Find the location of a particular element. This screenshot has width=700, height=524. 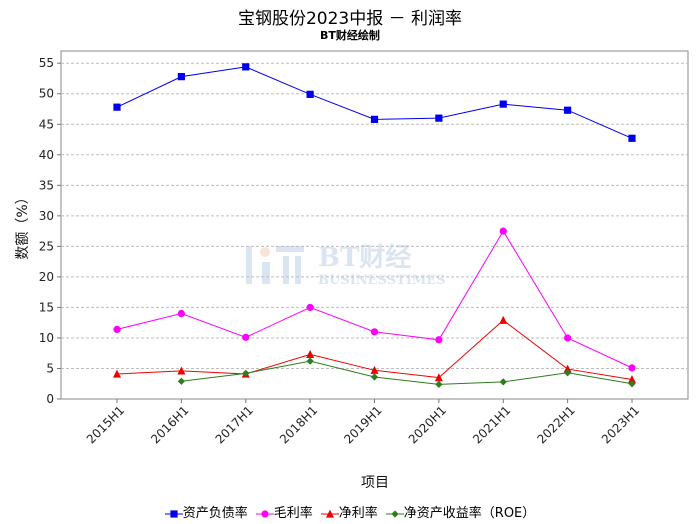

y-tick-label: 20 is located at coordinates (46, 277).